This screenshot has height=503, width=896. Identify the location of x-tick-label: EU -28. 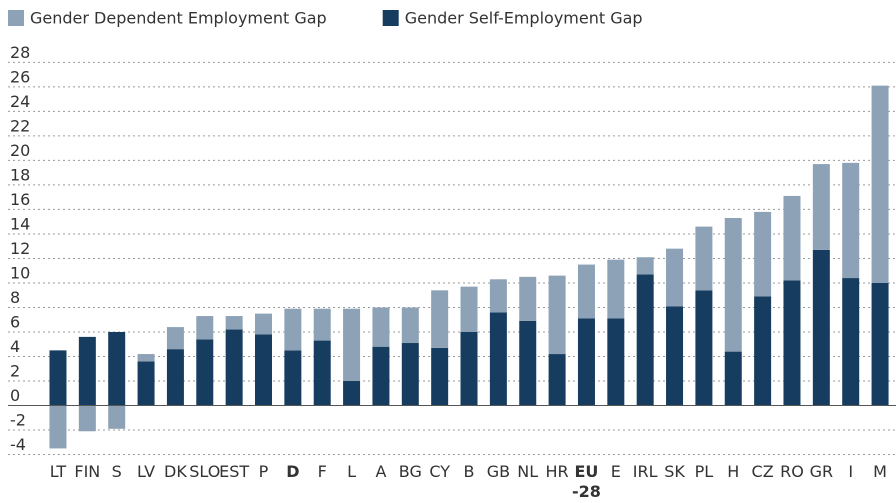
(586, 481).